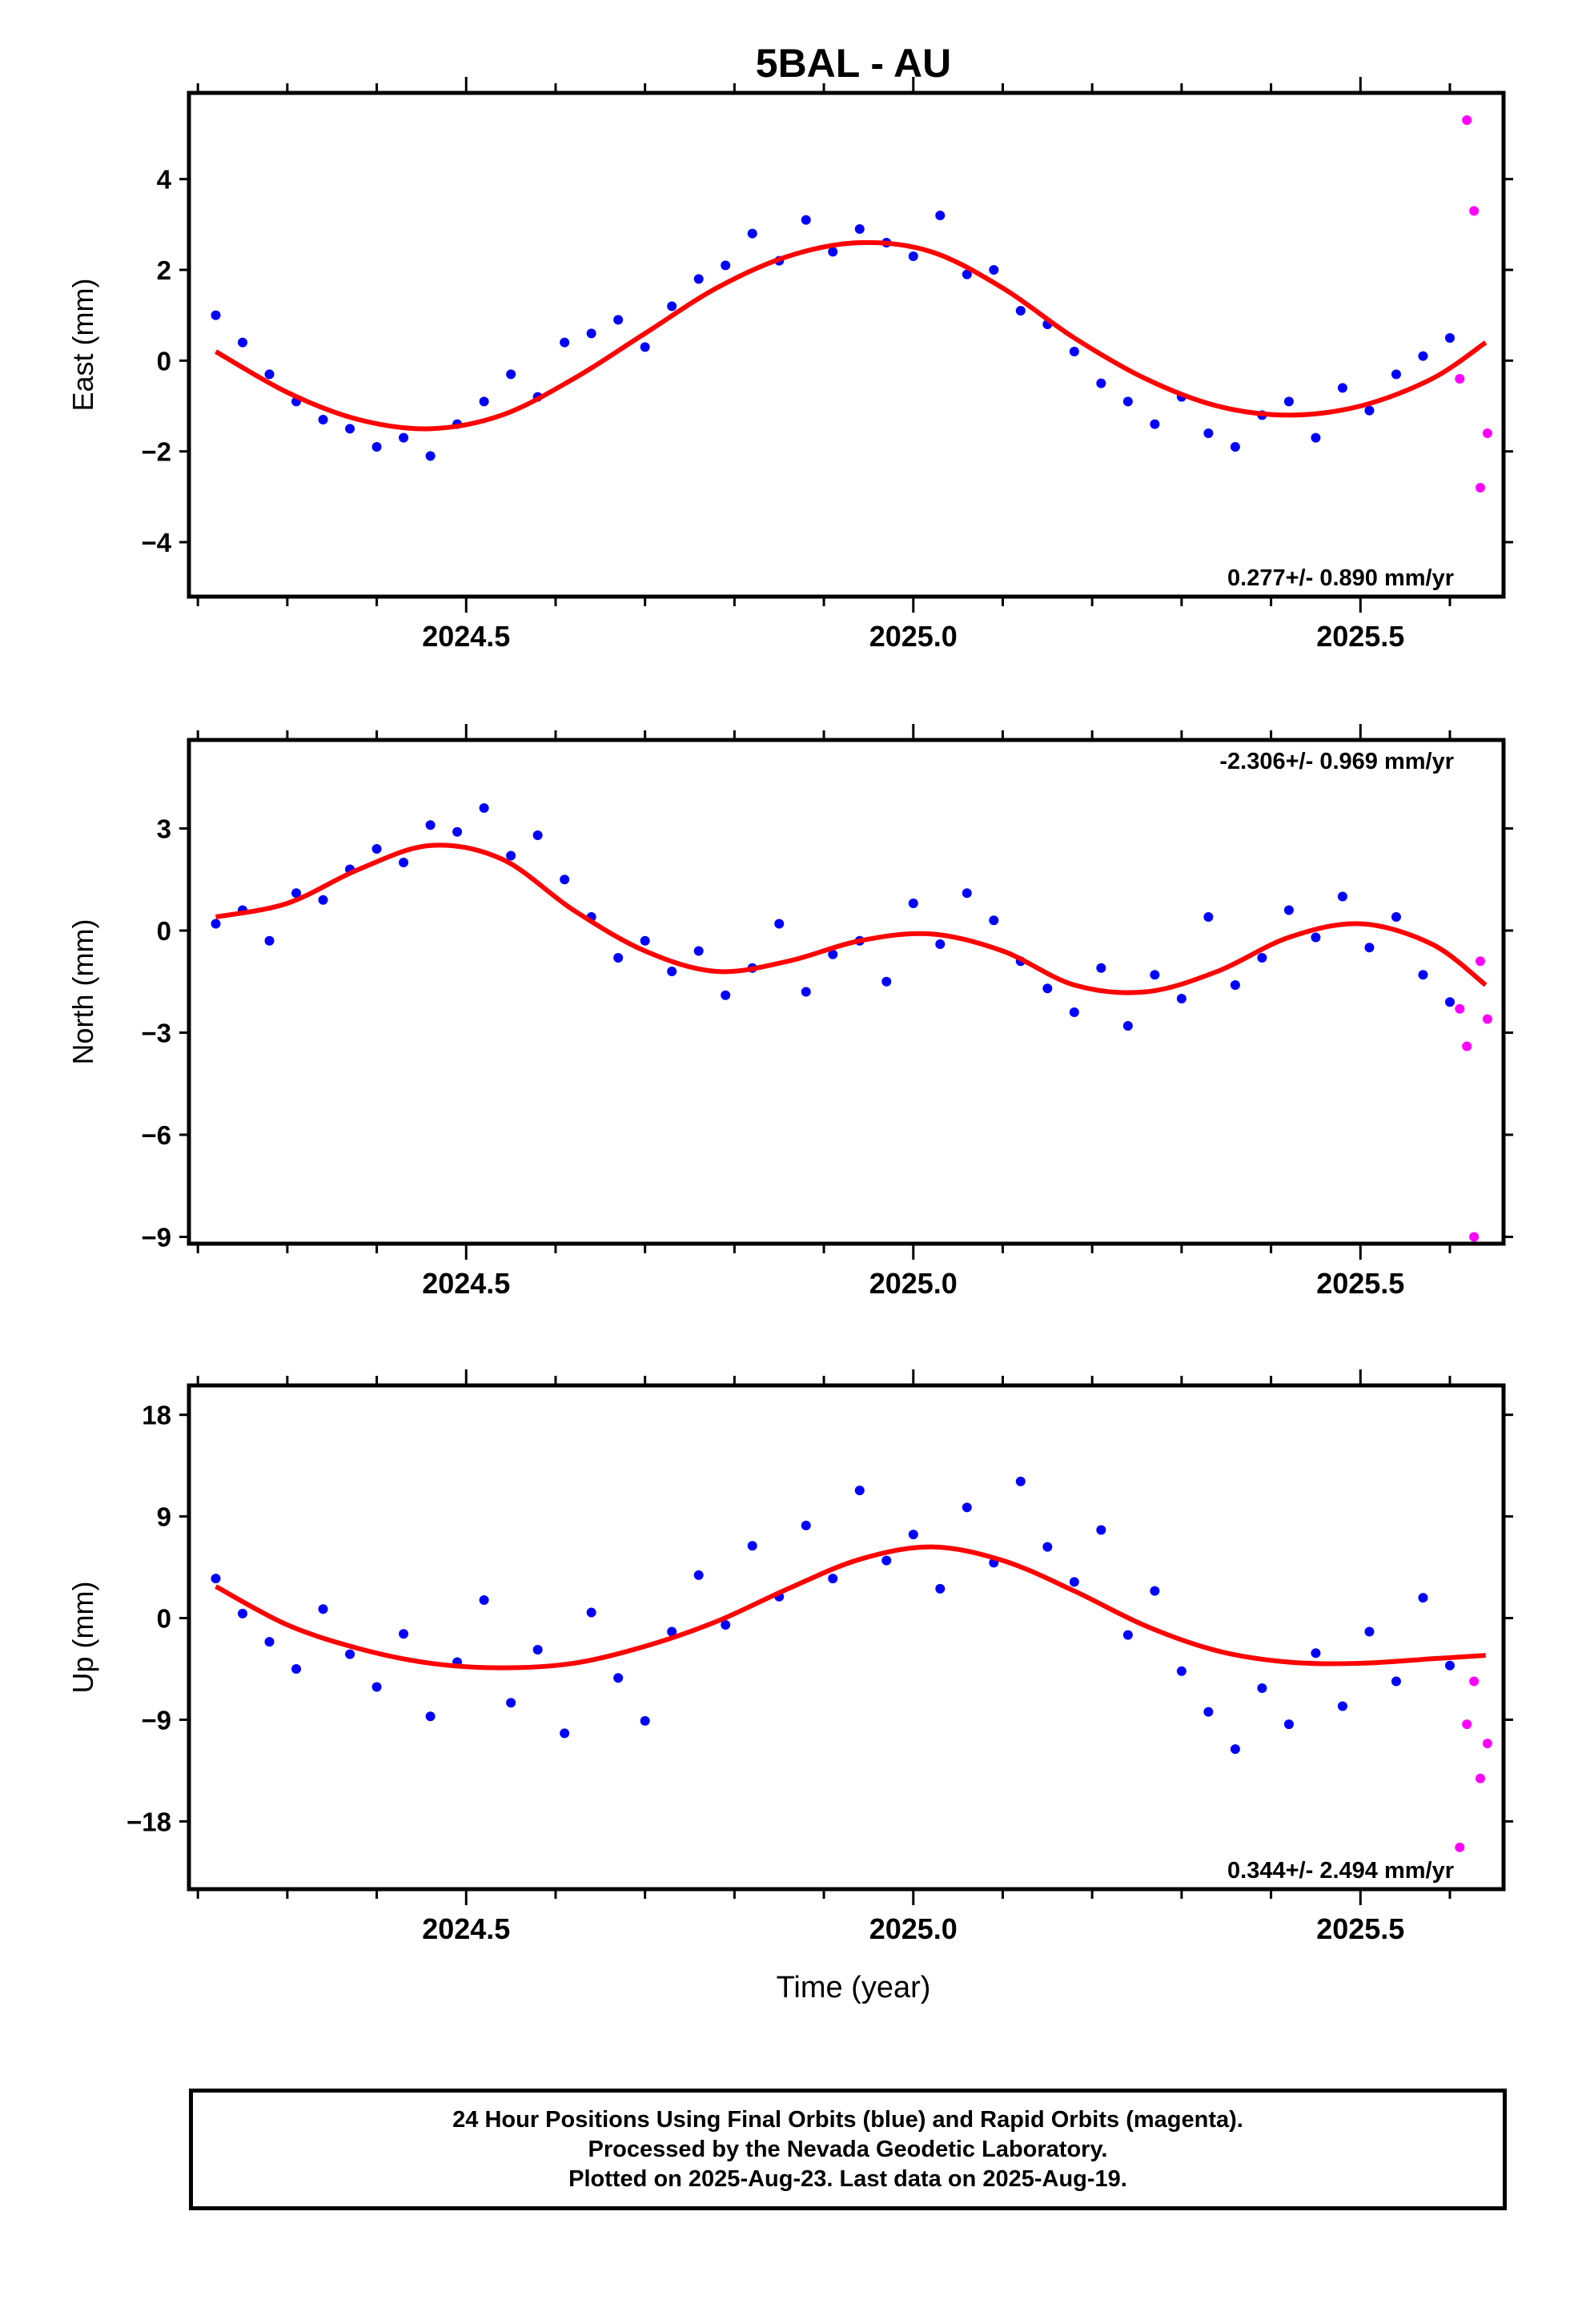 The width and height of the screenshot is (1582, 2324). What do you see at coordinates (82, 1638) in the screenshot?
I see `y-axis-label-up: Up (mm)` at bounding box center [82, 1638].